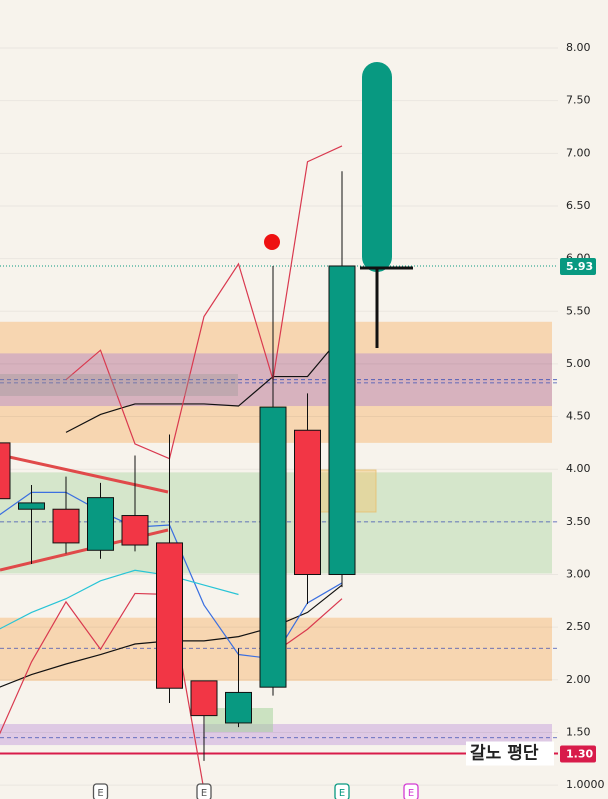 This screenshot has width=608, height=799. I want to click on avg-name-bg, so click(510, 753).